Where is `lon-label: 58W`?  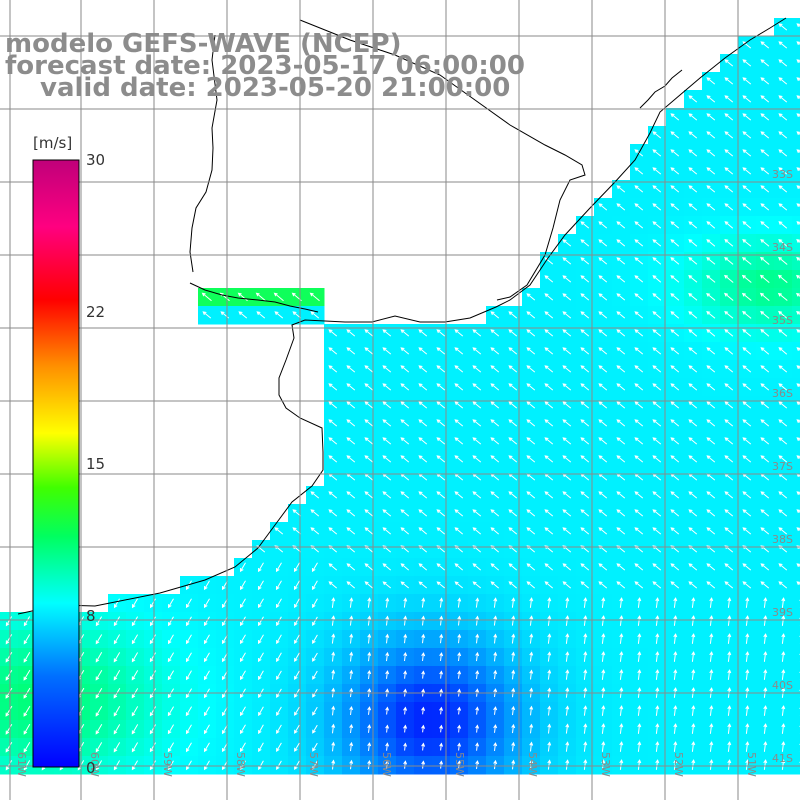
lon-label: 58W is located at coordinates (240, 764).